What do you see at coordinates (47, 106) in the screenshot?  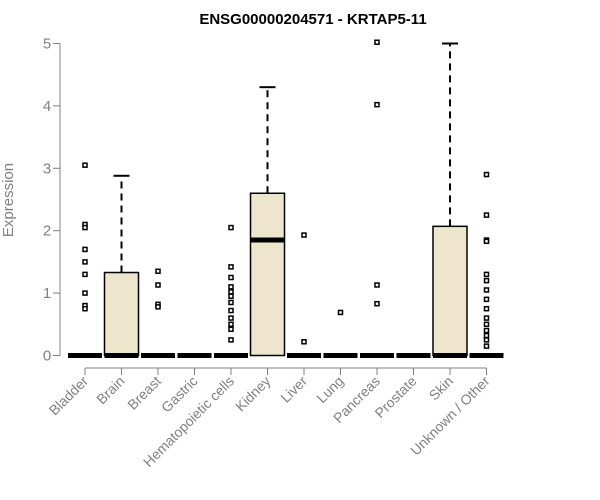 I see `y-tick-label: 4` at bounding box center [47, 106].